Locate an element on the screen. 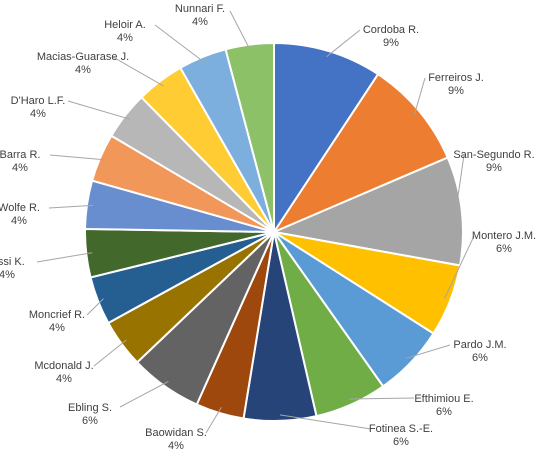 This screenshot has height=457, width=550. slice-label-11: Moncrief R. 4% is located at coordinates (57, 321).